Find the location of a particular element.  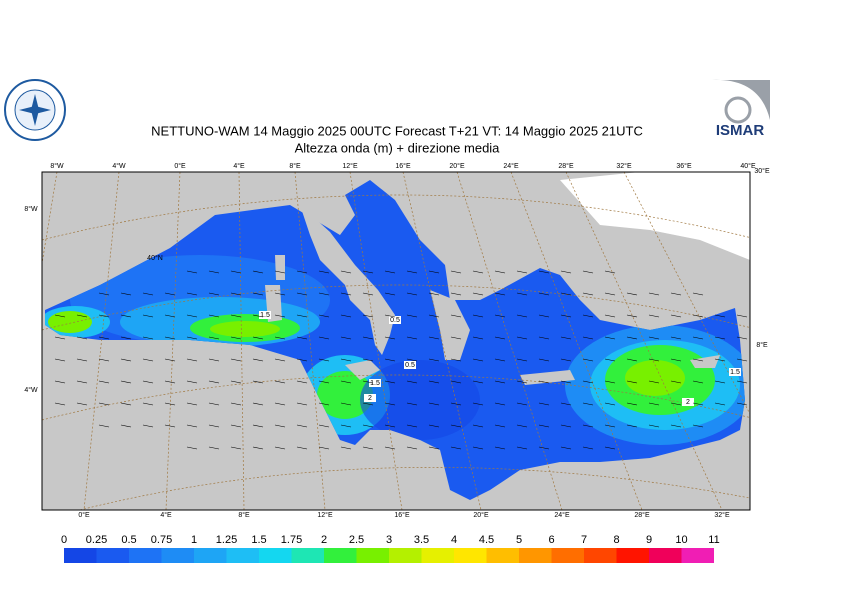

colorbar-label: 3 is located at coordinates (389, 540).